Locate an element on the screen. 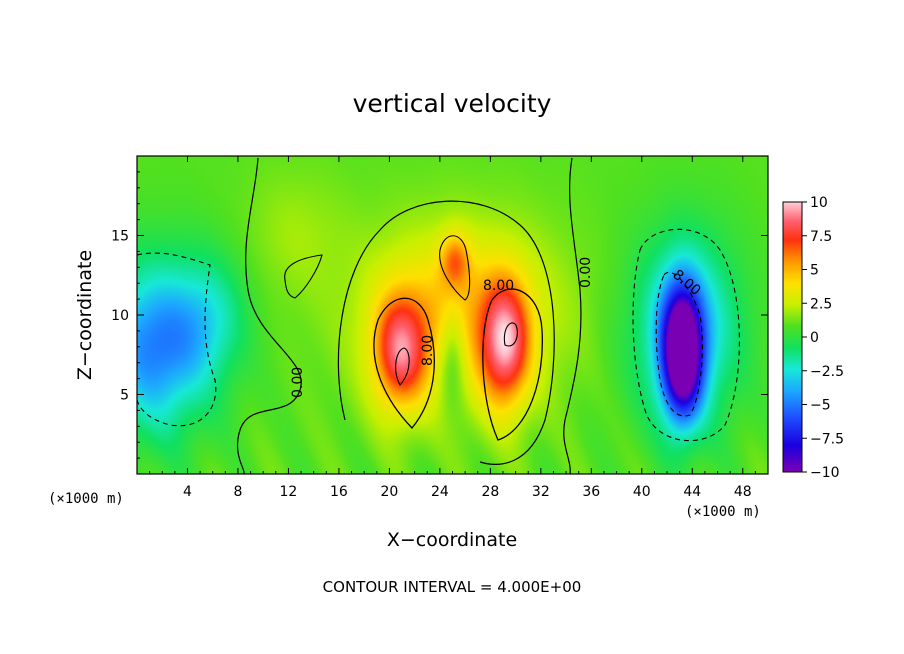 Image resolution: width=904 pixels, height=654 pixels. x-tick-label: 8 is located at coordinates (237, 492).